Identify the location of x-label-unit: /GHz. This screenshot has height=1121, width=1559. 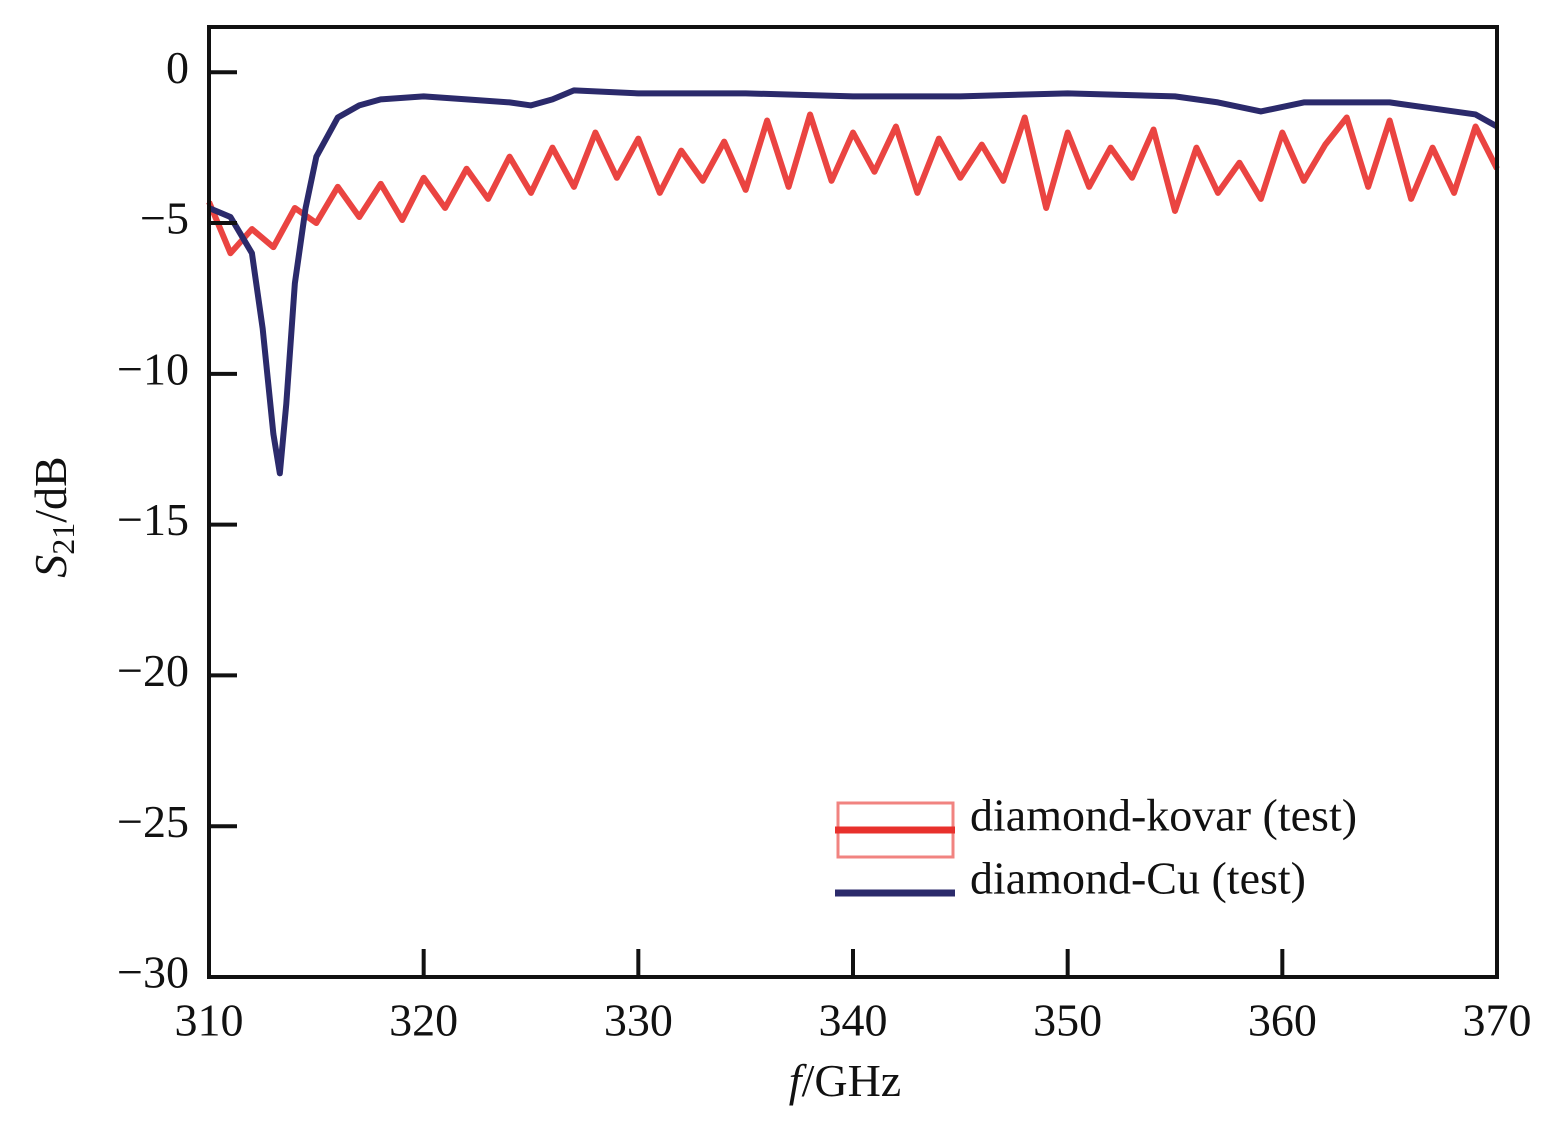
(852, 1080).